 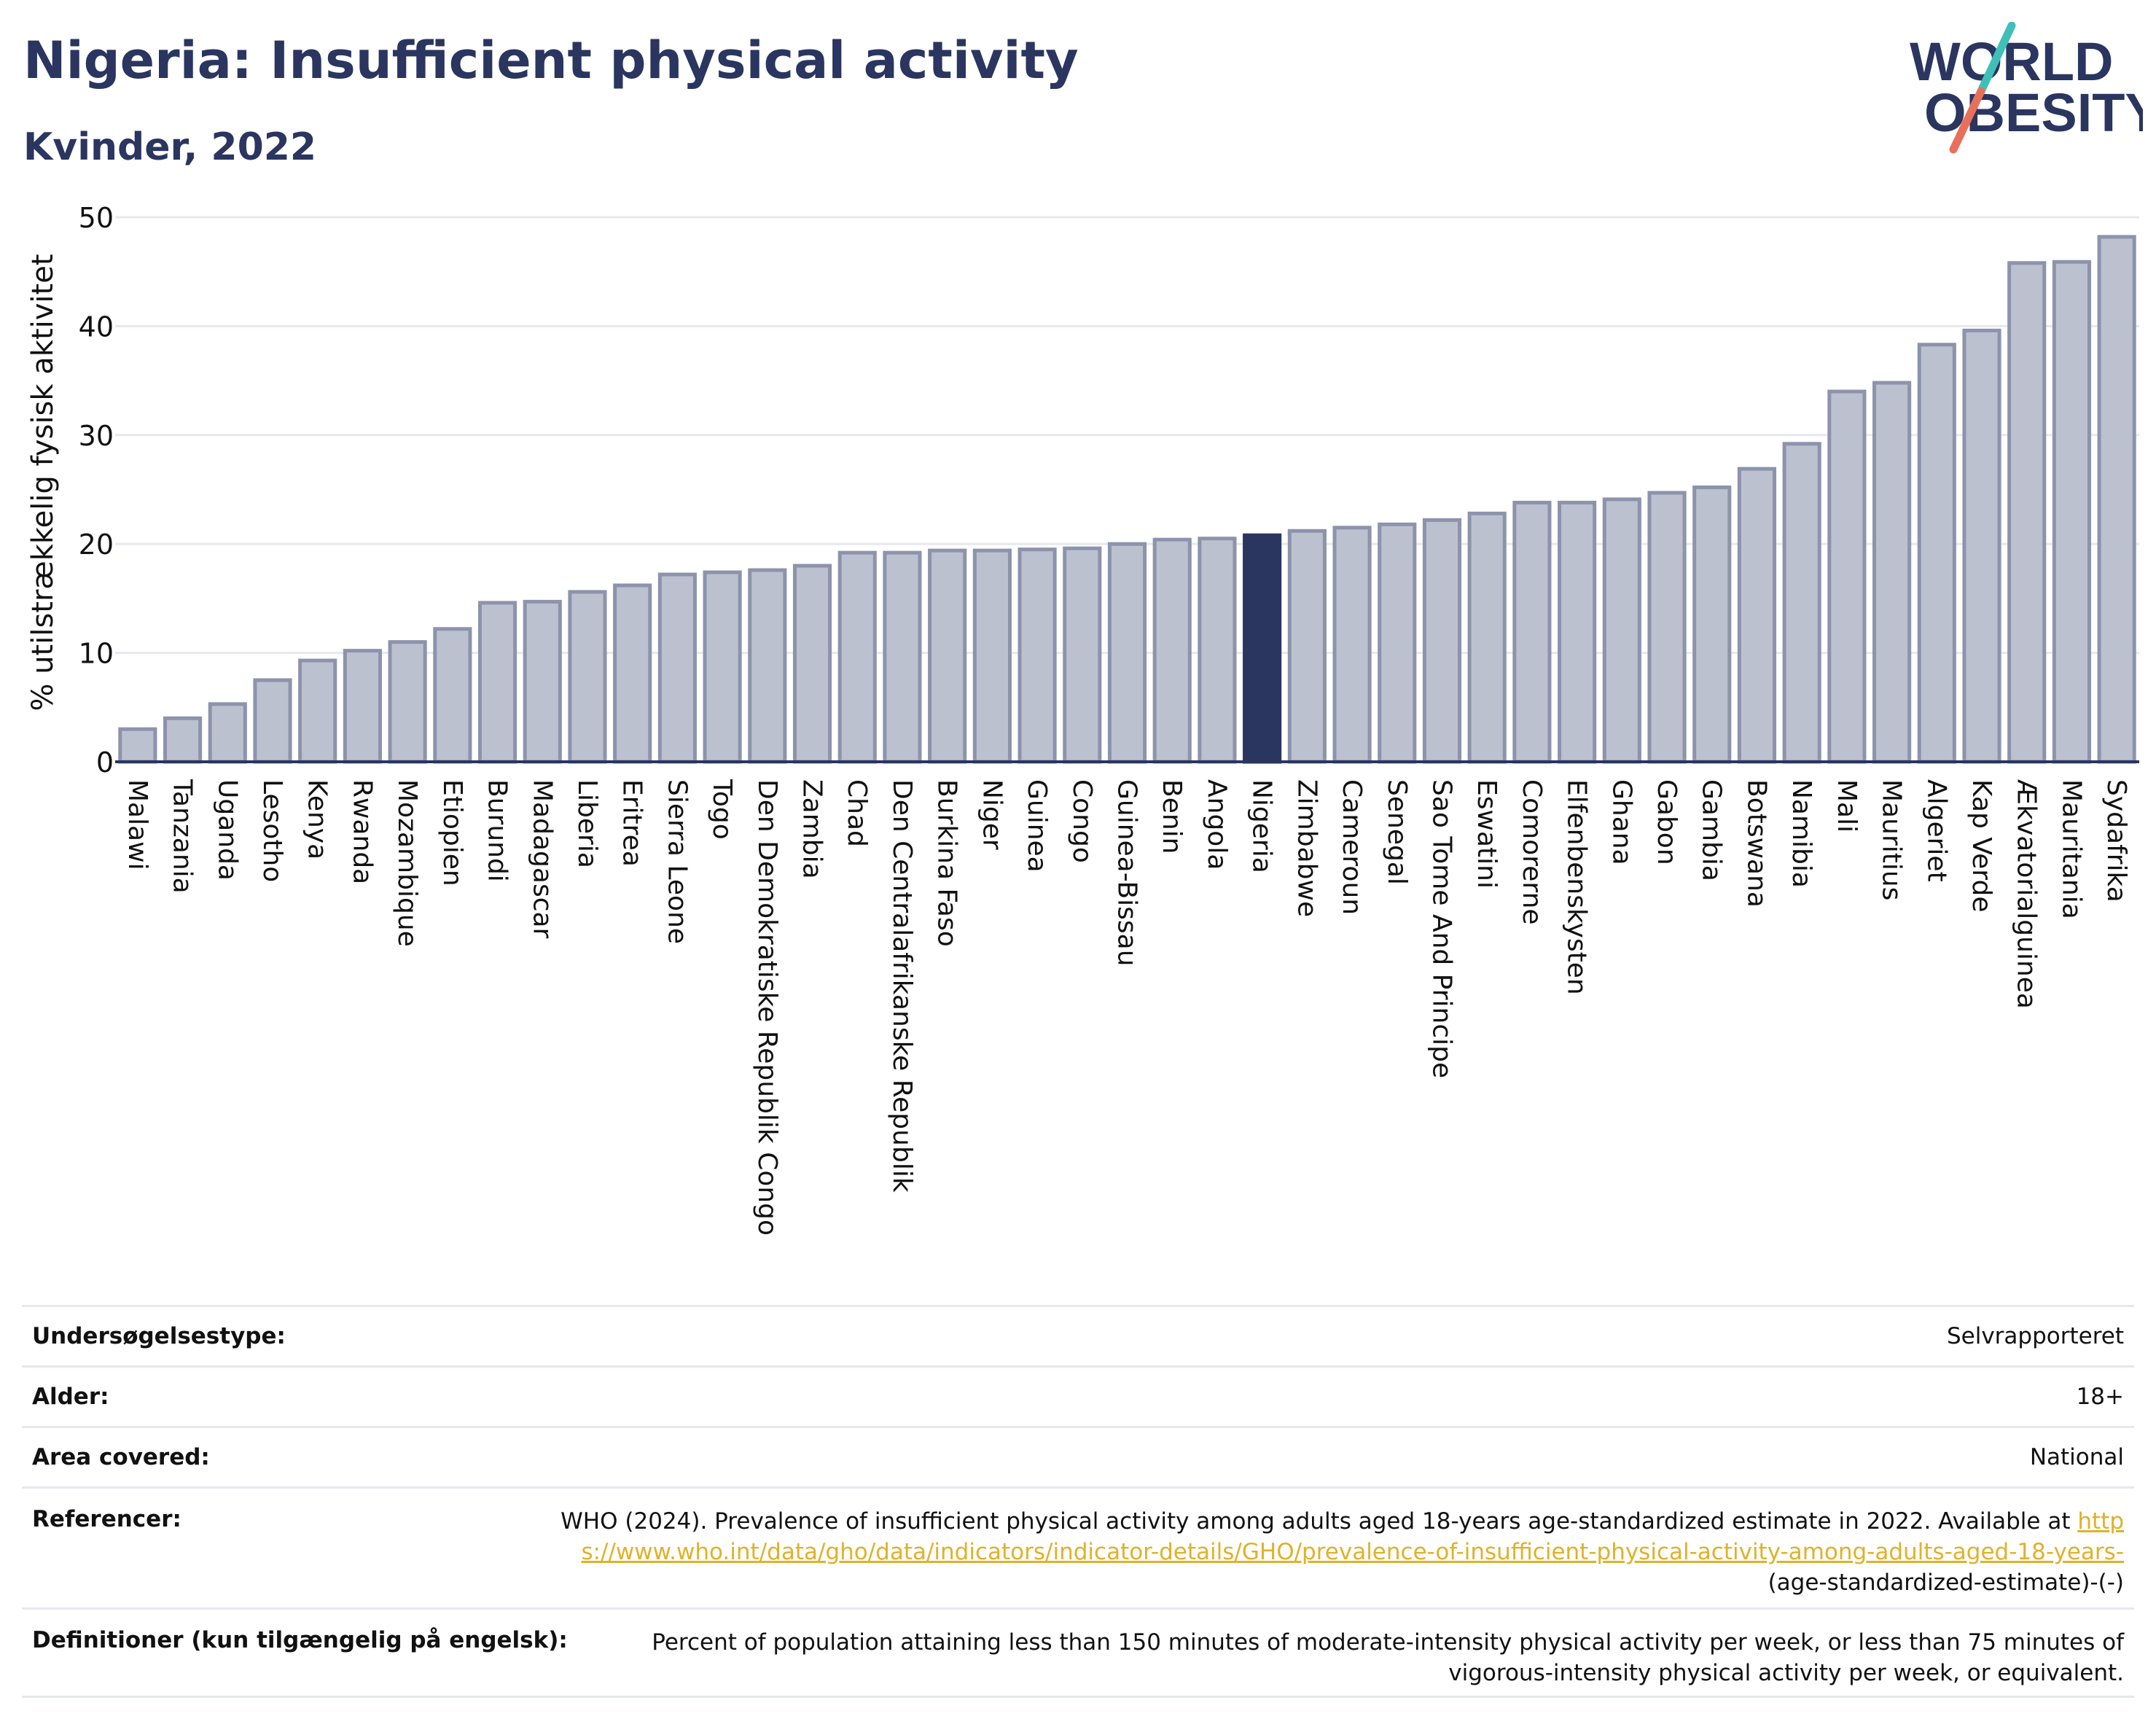 I want to click on x-tick-label: Comorerne, so click(x=1532, y=852).